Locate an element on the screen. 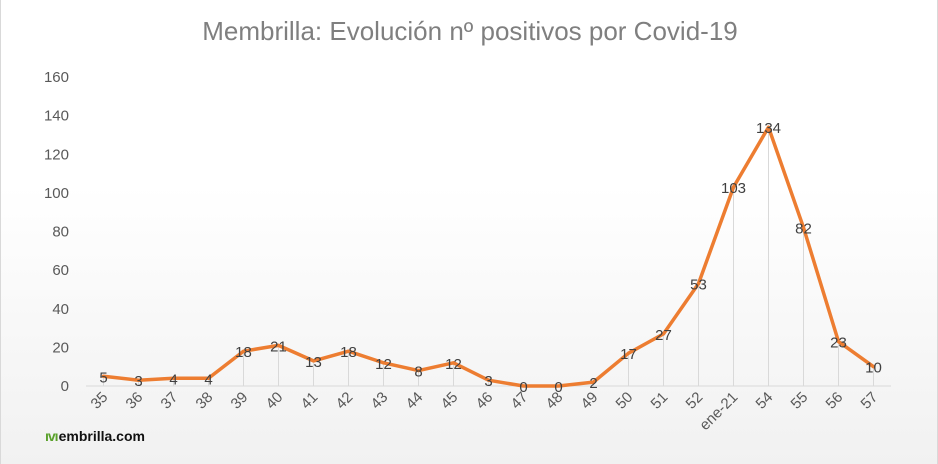 This screenshot has height=464, width=938. data-label: 134 is located at coordinates (768, 128).